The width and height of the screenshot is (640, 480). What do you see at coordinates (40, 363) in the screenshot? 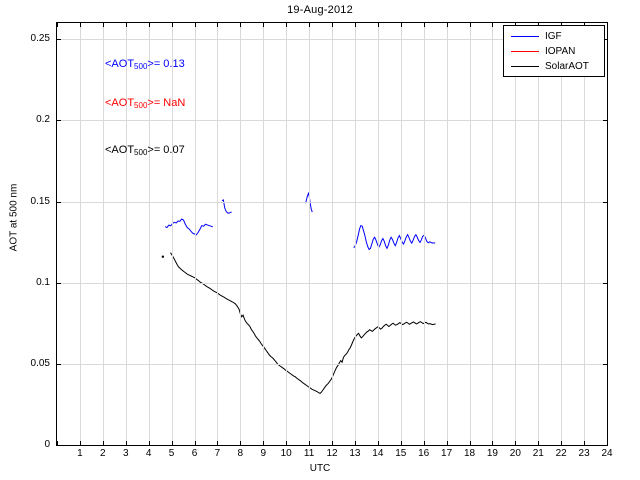
I see `y-tick-label: 0.05` at bounding box center [40, 363].